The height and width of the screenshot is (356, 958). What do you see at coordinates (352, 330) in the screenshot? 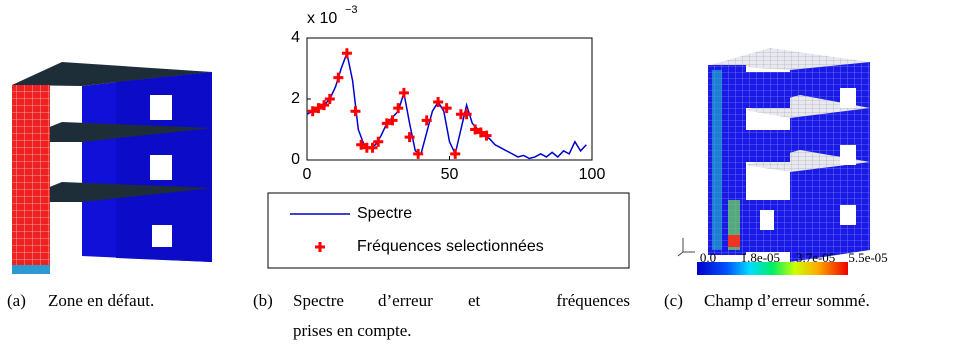
I see `caption: prises en compte.` at bounding box center [352, 330].